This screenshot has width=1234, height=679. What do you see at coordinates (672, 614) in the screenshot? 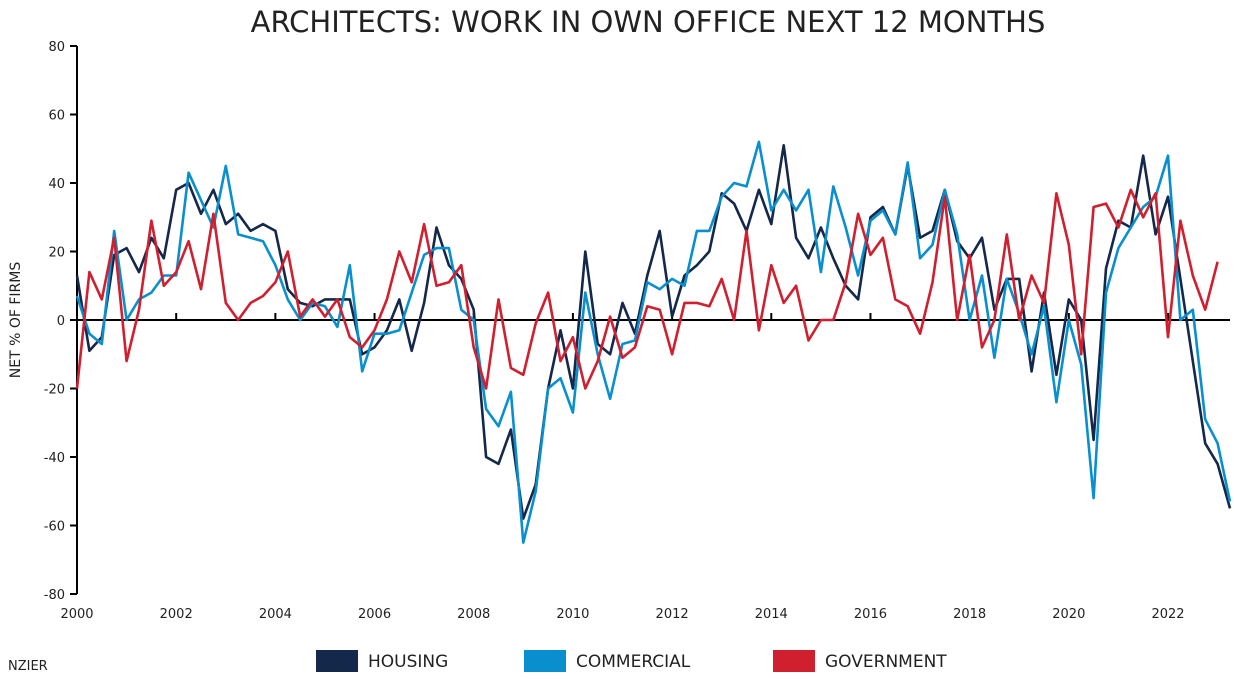
I see `x-tick-label: 2012` at bounding box center [672, 614].